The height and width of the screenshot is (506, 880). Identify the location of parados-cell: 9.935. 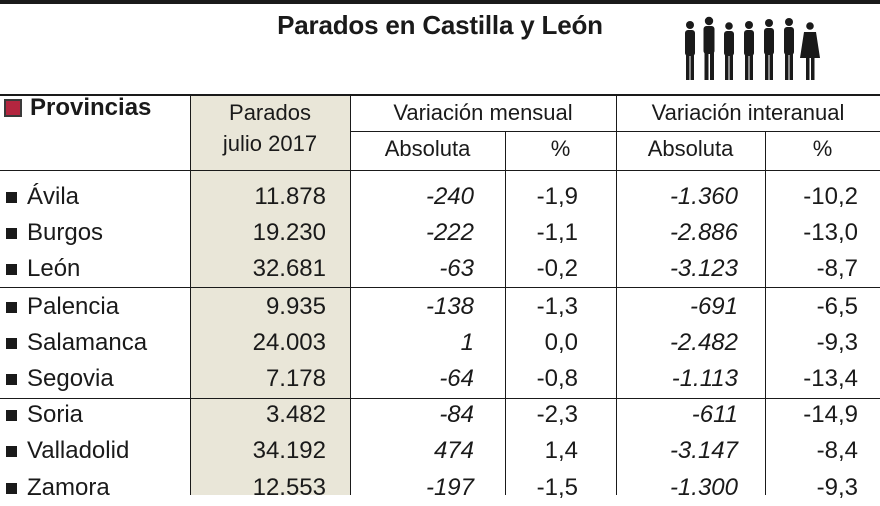
(295, 306).